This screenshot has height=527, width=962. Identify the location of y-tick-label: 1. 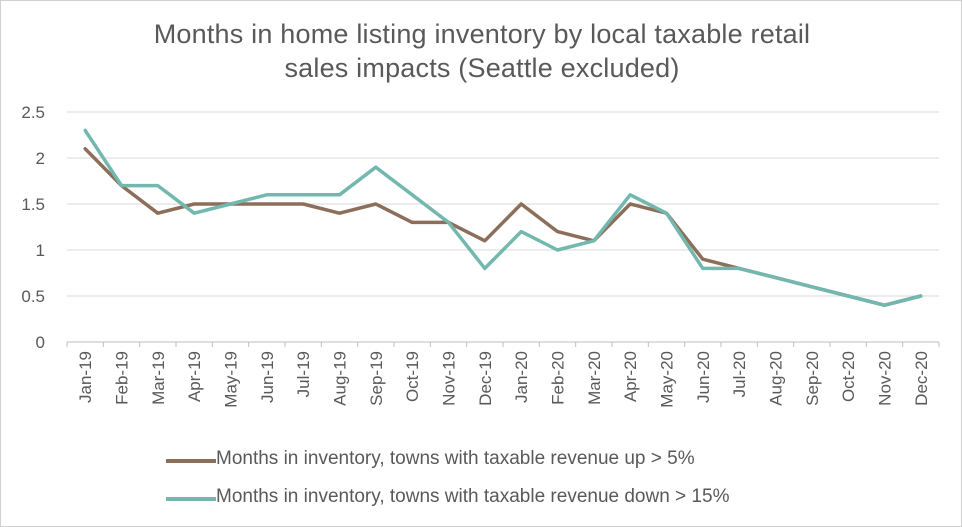
(40, 250).